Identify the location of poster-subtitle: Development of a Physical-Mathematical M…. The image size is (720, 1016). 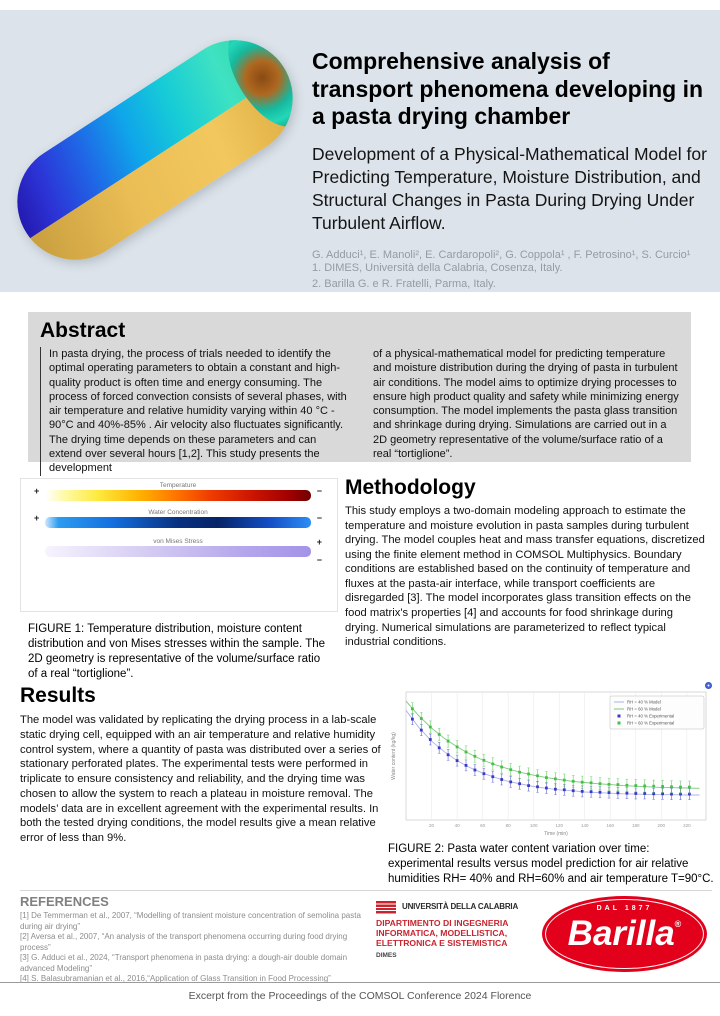
(509, 188).